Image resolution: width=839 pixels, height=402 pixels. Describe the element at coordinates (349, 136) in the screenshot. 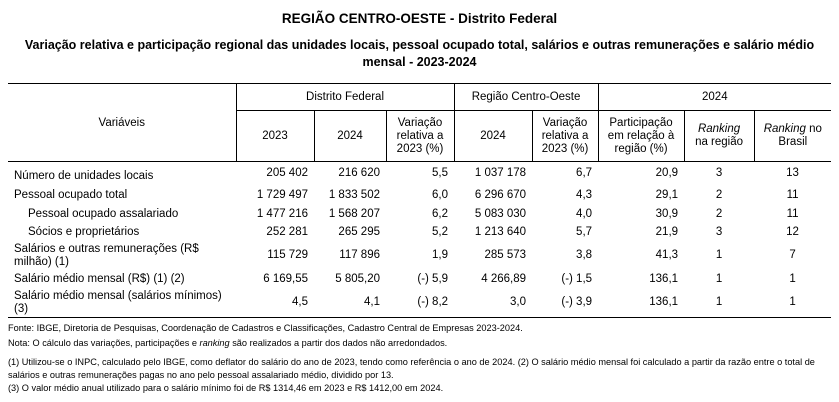

I see `header-df-2024: 2024` at that location.